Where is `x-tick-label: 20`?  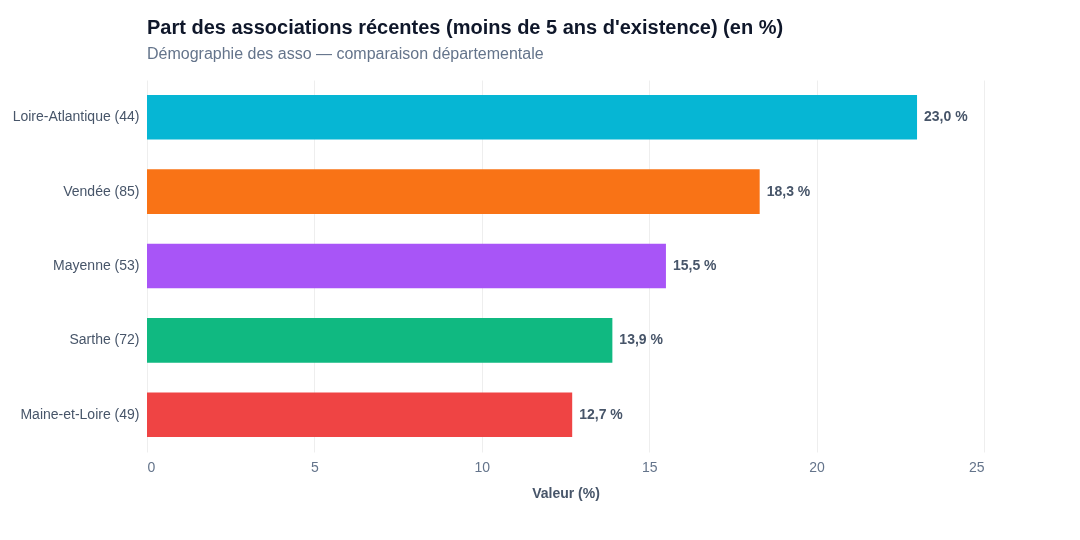 x-tick-label: 20 is located at coordinates (817, 466).